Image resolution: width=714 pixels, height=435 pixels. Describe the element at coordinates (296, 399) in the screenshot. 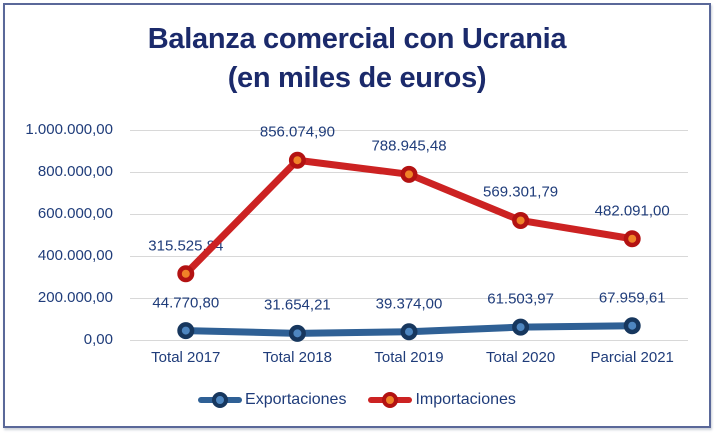

I see `legend-label: Exportaciones` at that location.